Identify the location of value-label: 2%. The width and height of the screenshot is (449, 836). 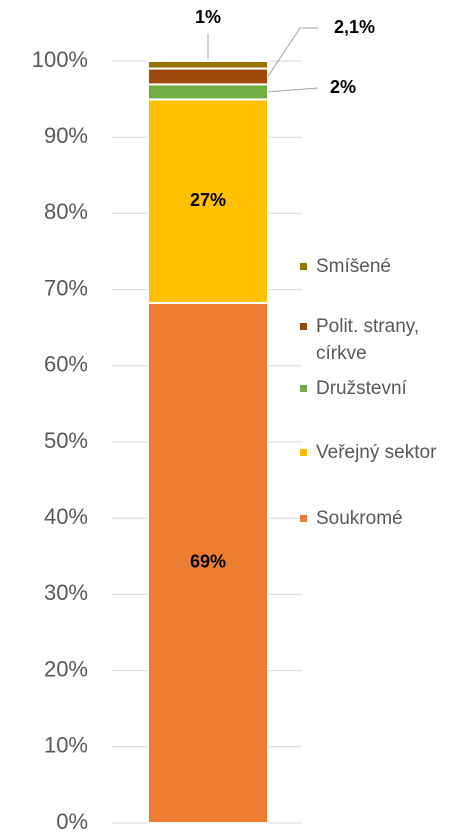
(343, 87).